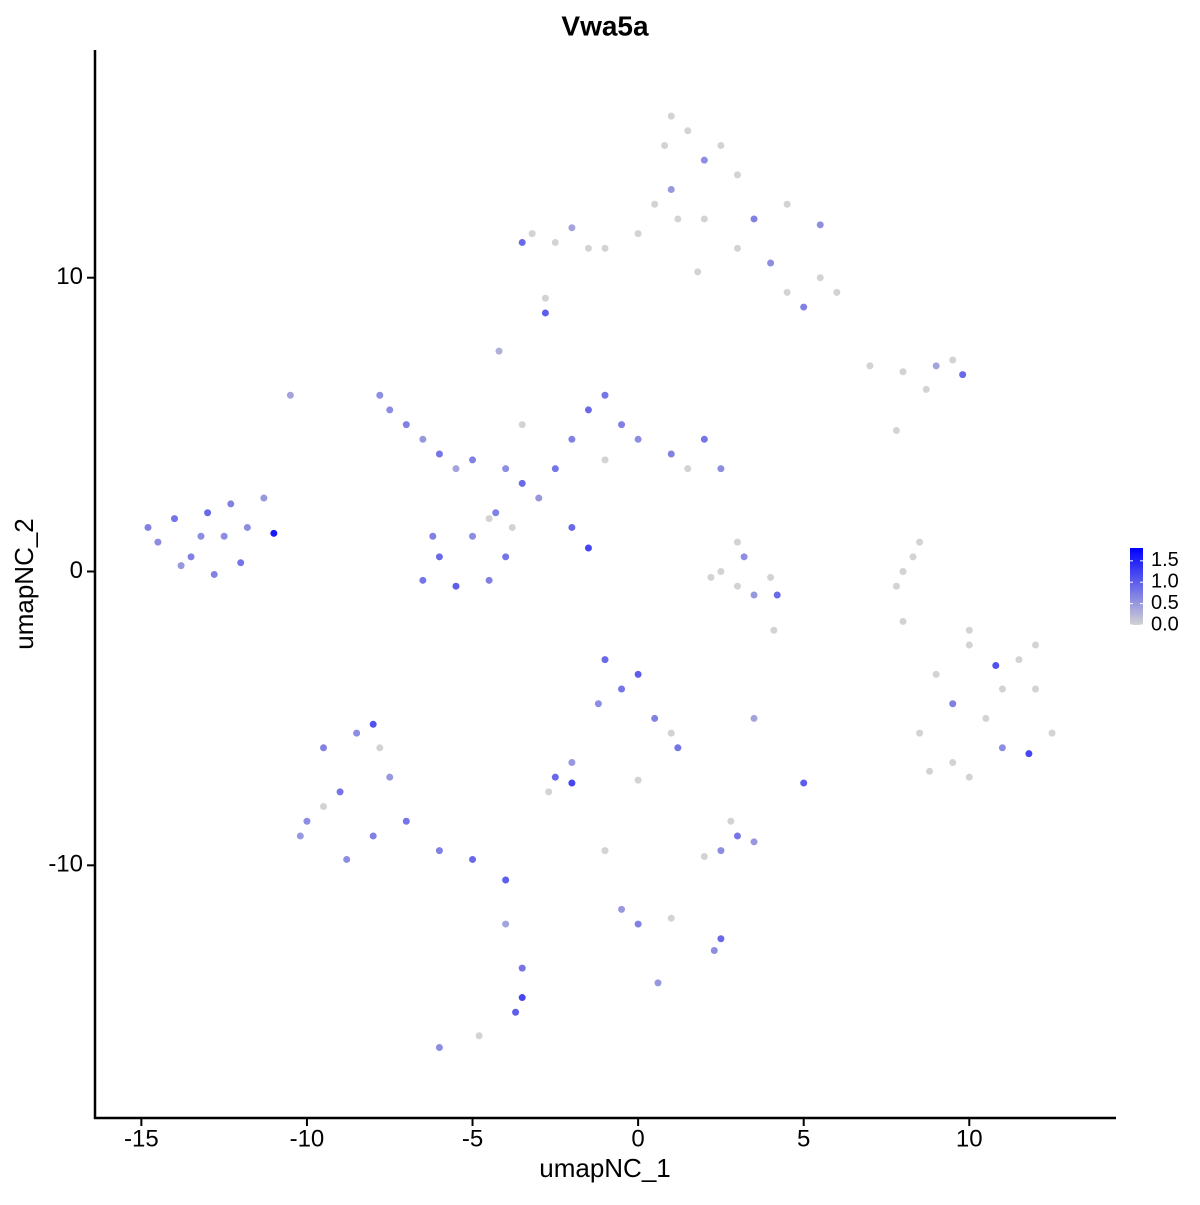 This screenshot has width=1200, height=1205. Describe the element at coordinates (24, 584) in the screenshot. I see `y-axis-label: umapNC_2` at that location.